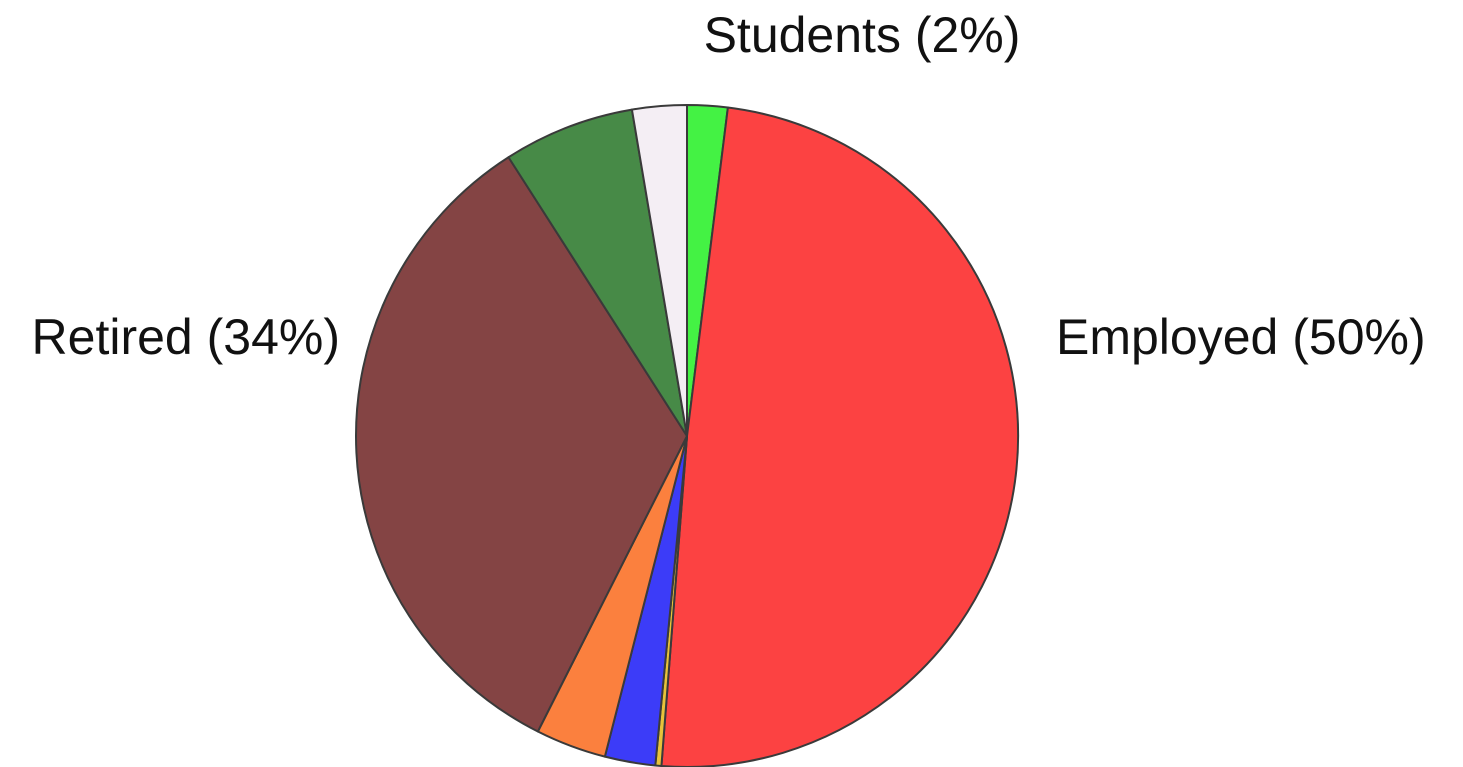 This screenshot has height=767, width=1463. Describe the element at coordinates (862, 35) in the screenshot. I see `slice-label-students: Students (2%)` at that location.